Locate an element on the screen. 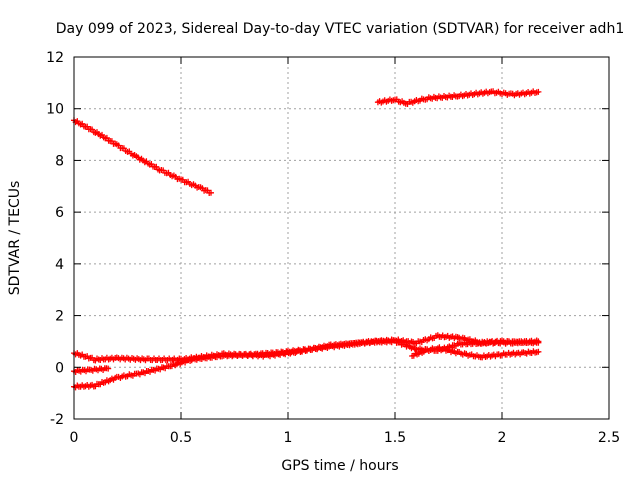 The width and height of the screenshot is (640, 480). y-tick-label: 12 is located at coordinates (55, 58).